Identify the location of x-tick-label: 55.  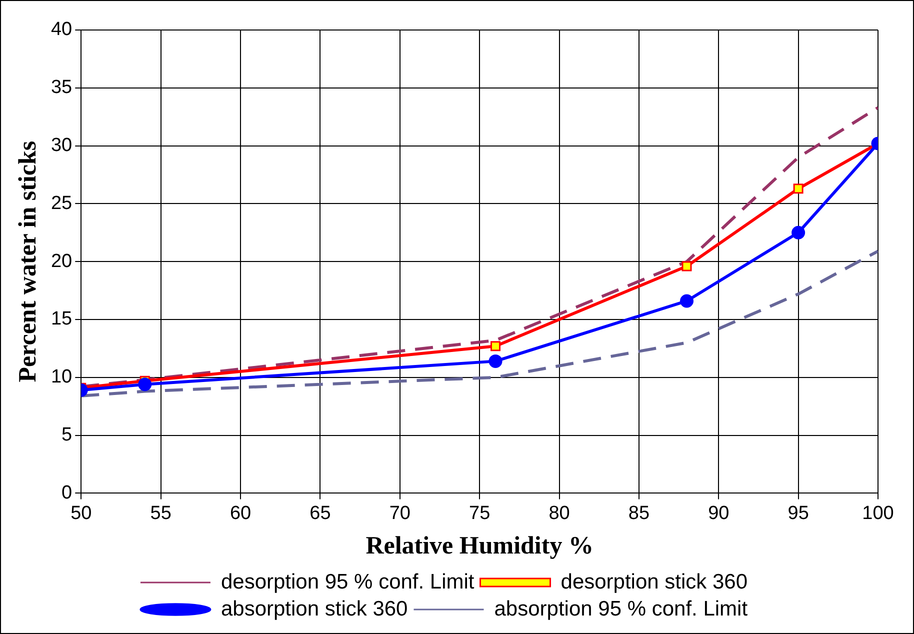
(161, 513).